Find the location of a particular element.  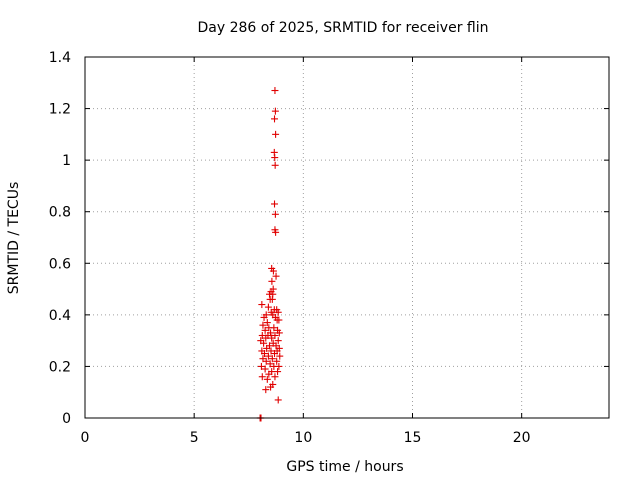

data-points is located at coordinates (270, 254).